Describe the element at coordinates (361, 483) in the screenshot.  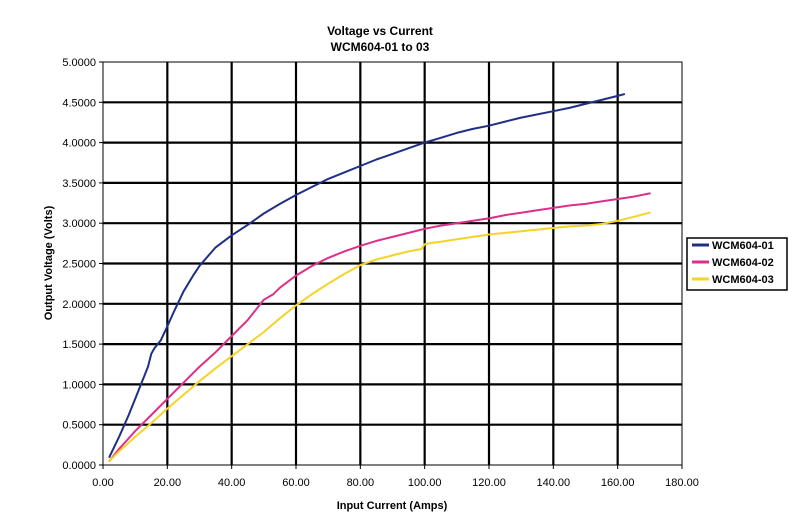
I see `x-tick-label: 80.00` at that location.